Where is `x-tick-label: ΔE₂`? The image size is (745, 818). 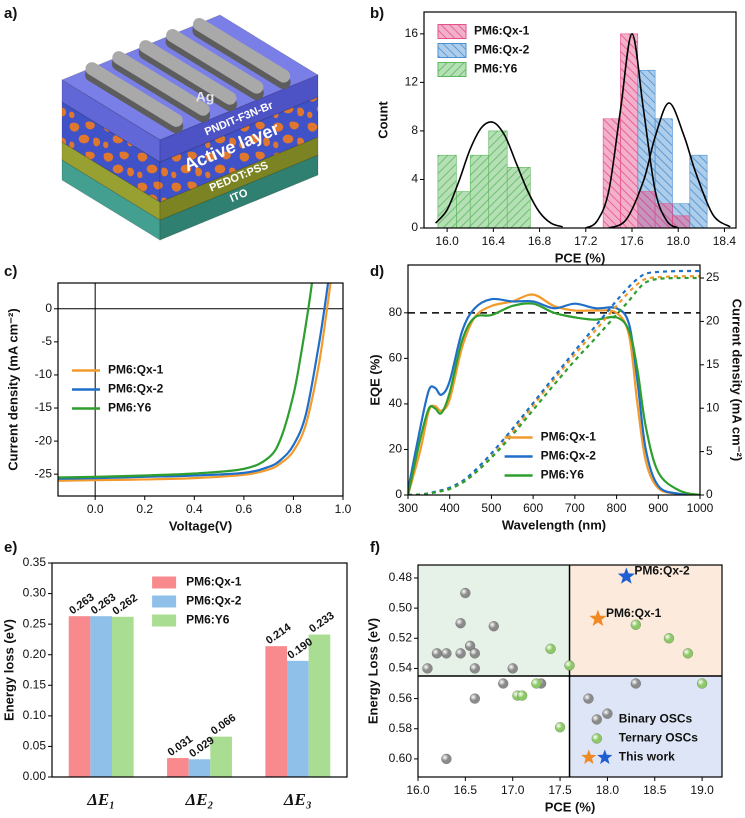
x-tick-label: ΔE₂ is located at coordinates (199, 799).